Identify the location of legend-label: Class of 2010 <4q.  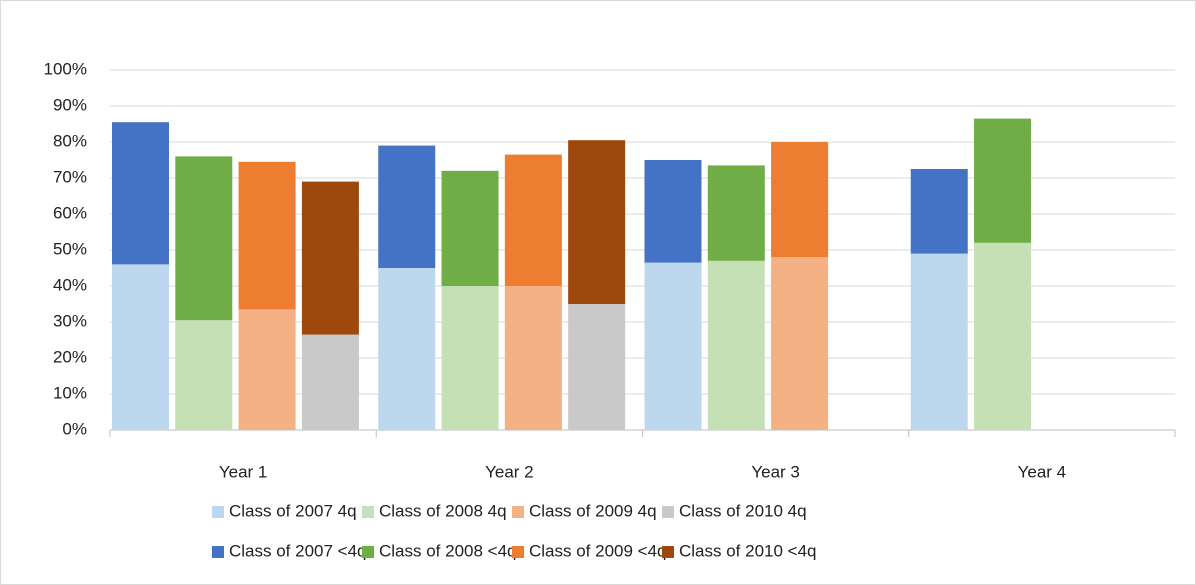
(748, 550).